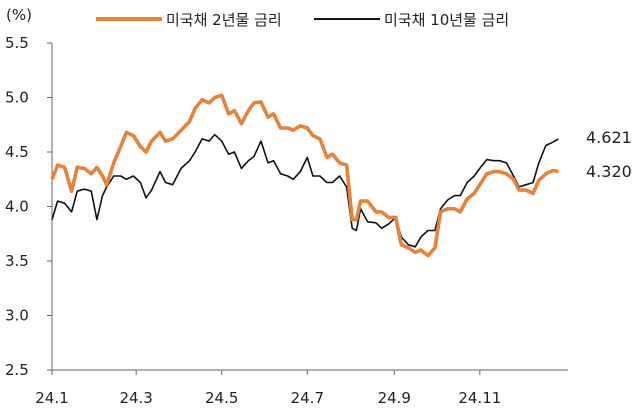 This screenshot has height=412, width=642. Describe the element at coordinates (17, 207) in the screenshot. I see `y-tick-label: 4.0` at that location.